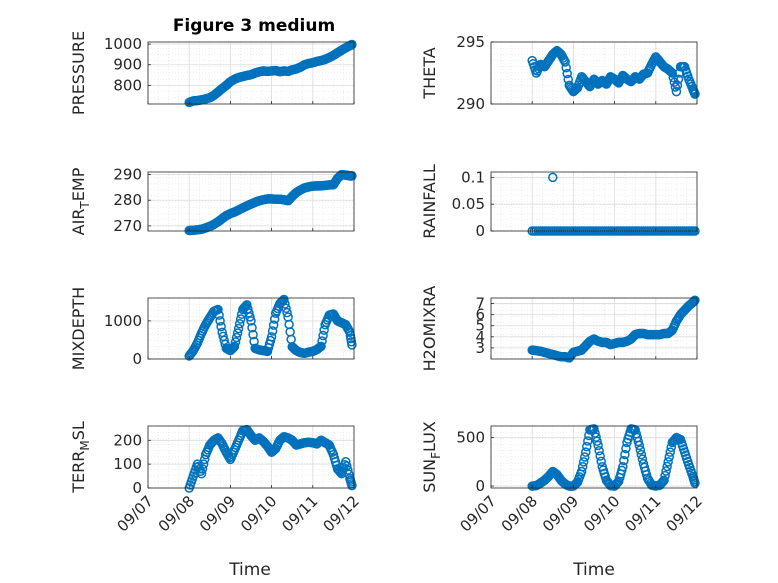  I want to click on y-axis-label: TERRMSL, so click(80, 457).